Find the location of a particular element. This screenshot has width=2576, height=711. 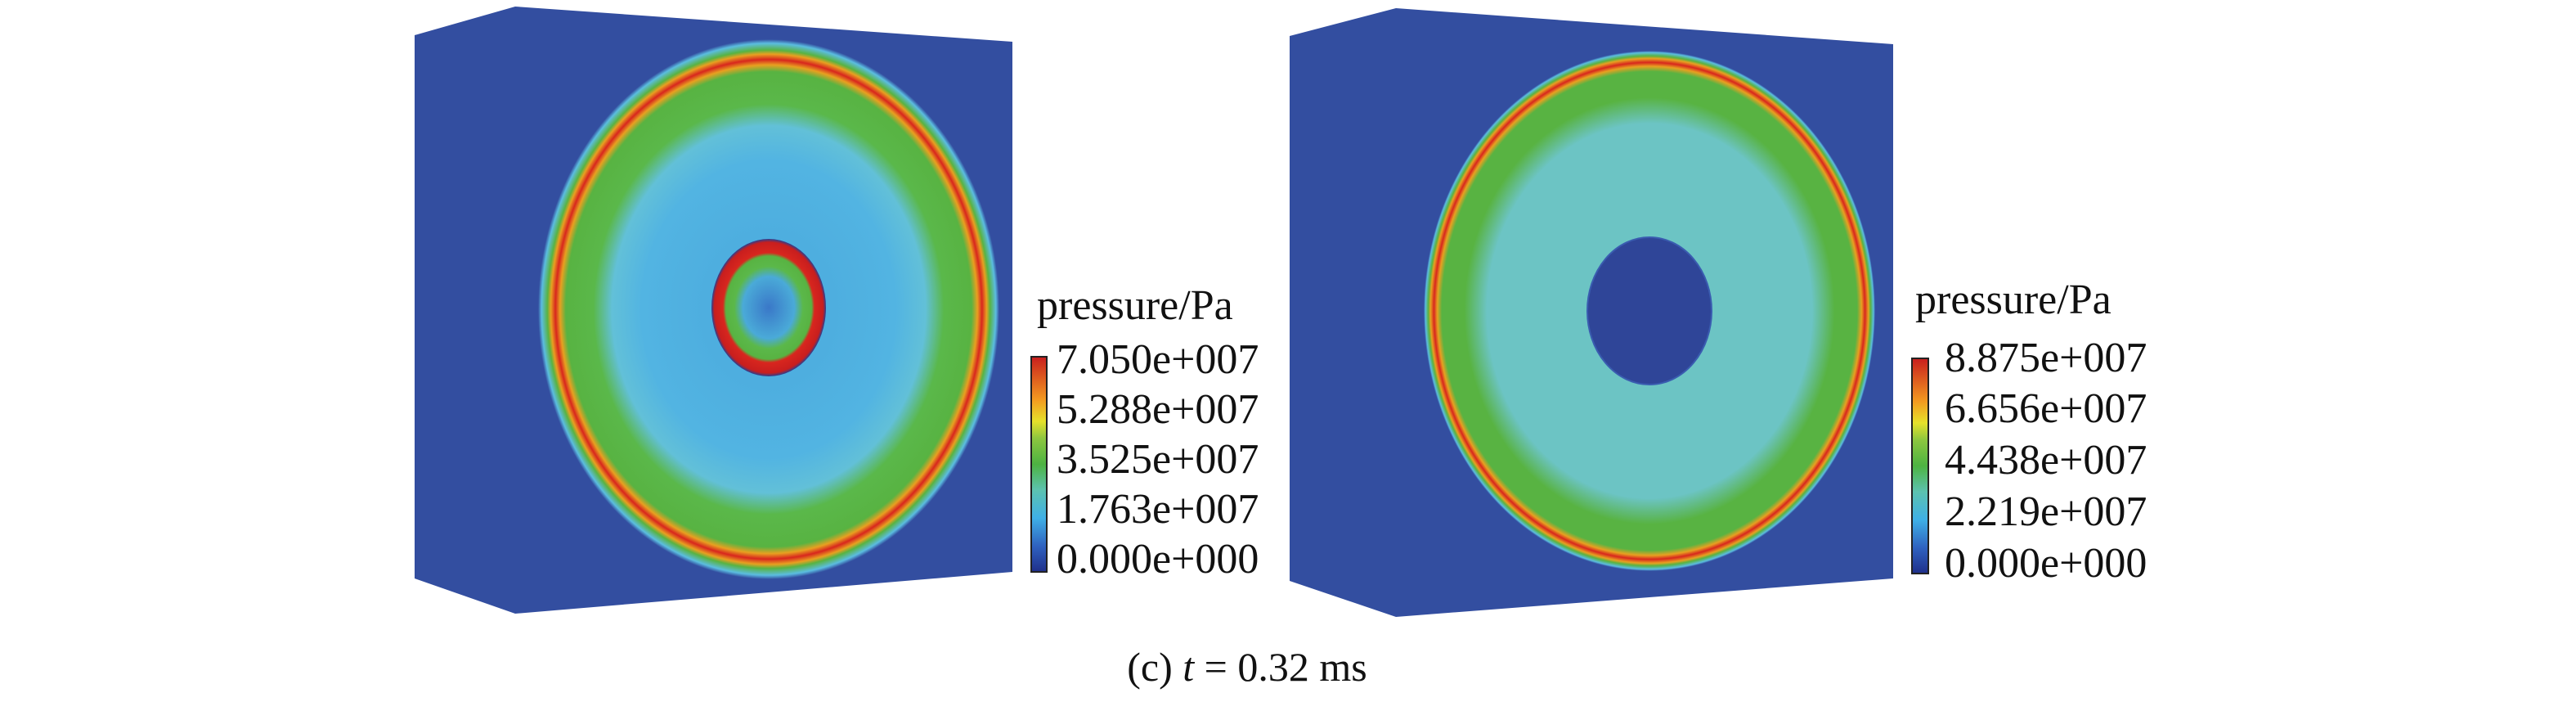

caption-variable: t is located at coordinates (1189, 667).